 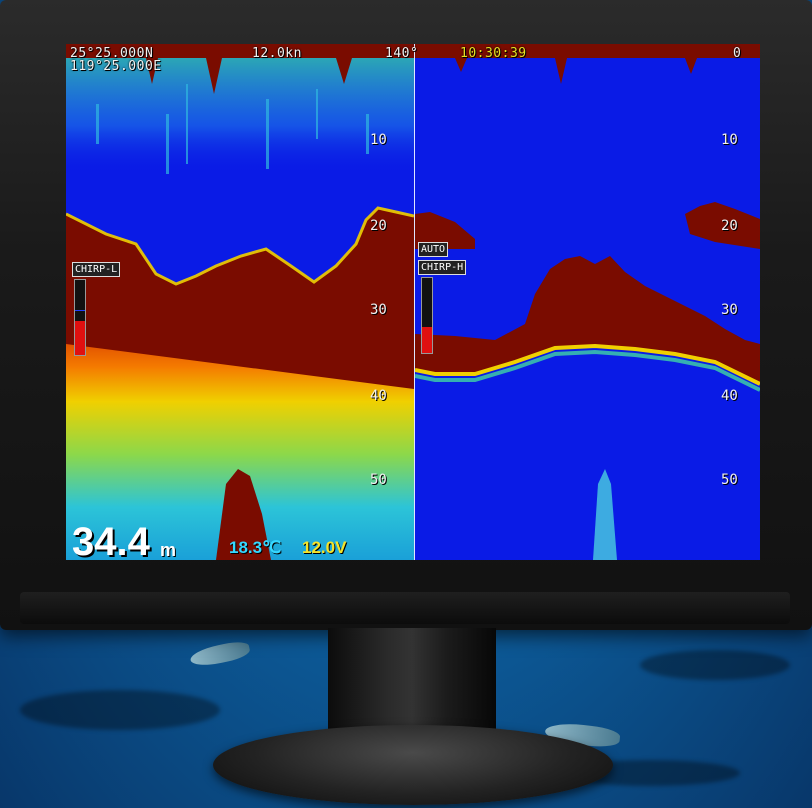 What do you see at coordinates (80, 310) in the screenshot?
I see `gain-meter-tick` at bounding box center [80, 310].